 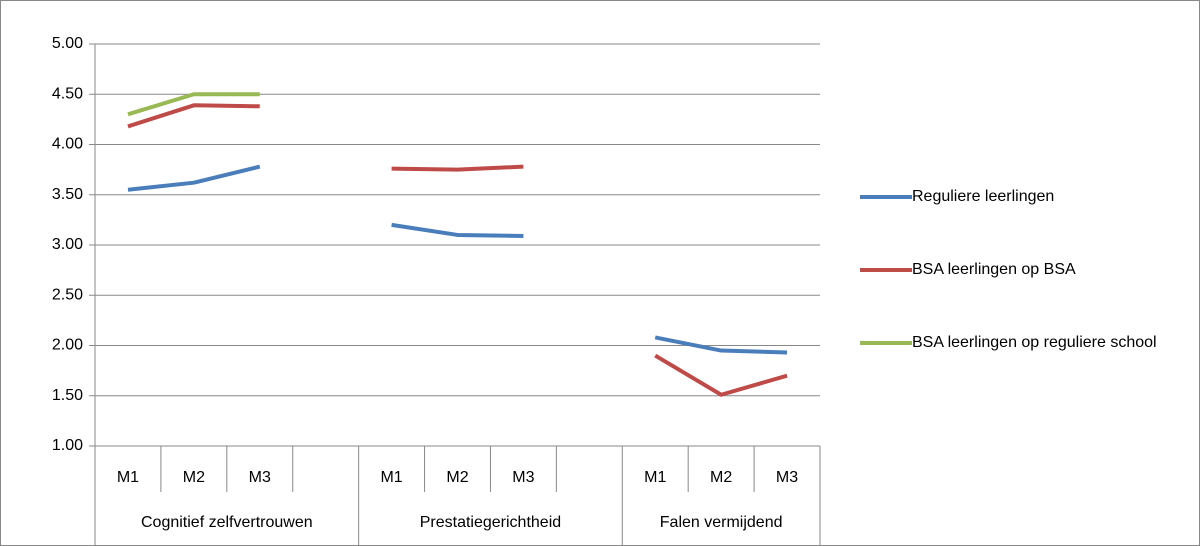 I want to click on x-group-label: Cognitief zelfvertrouwen, so click(x=227, y=522).